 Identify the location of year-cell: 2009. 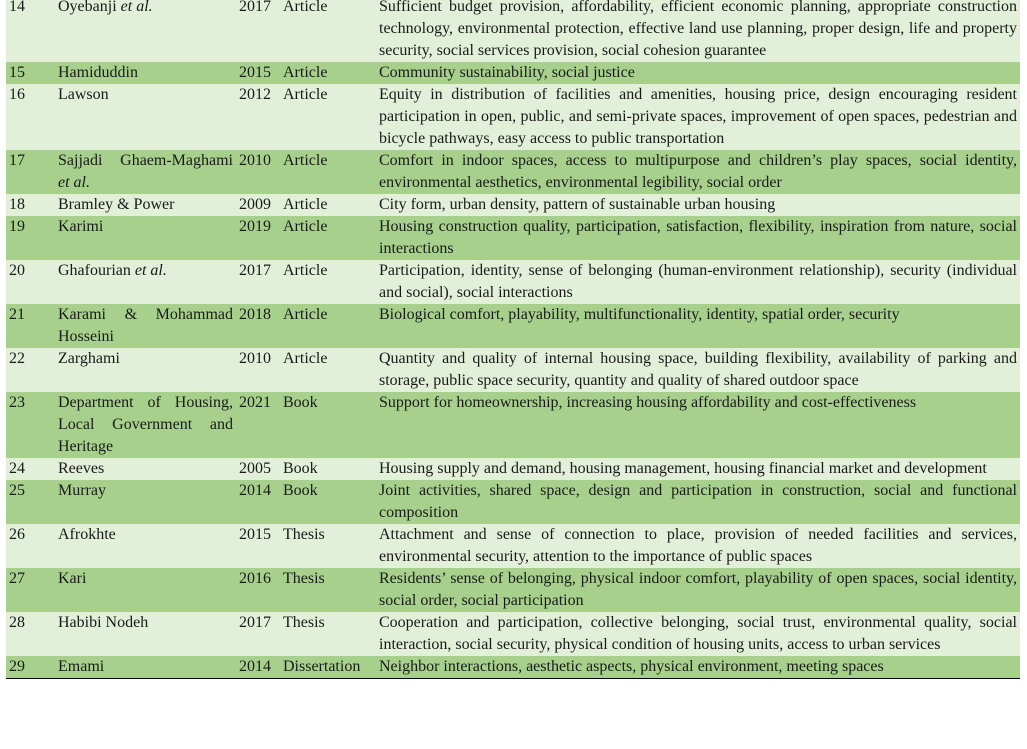
(261, 205).